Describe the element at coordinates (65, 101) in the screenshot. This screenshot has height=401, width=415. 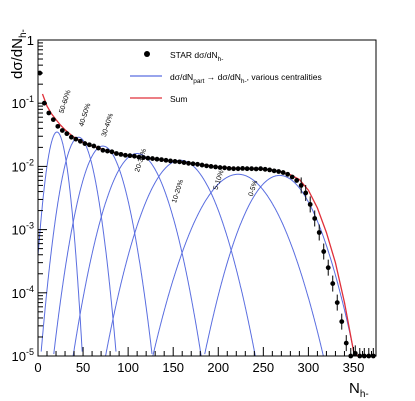
I see `centrality-label: 50-60%` at that location.